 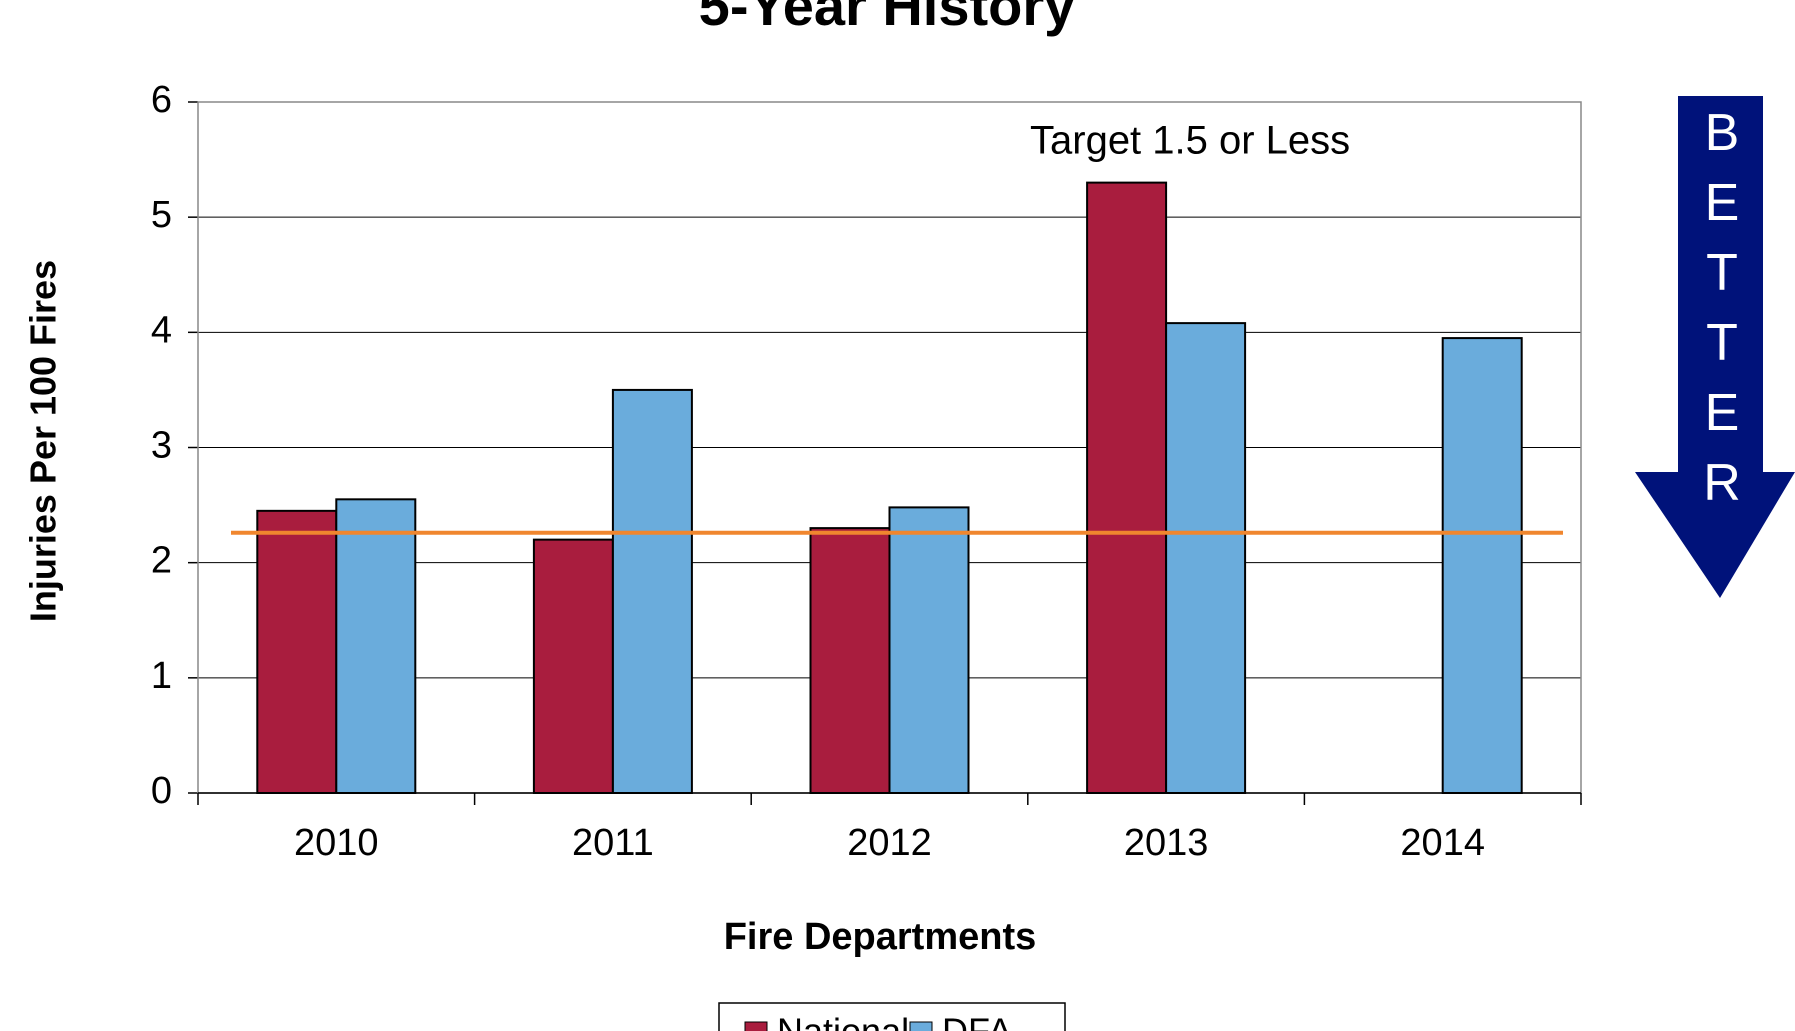 I want to click on x-tick-label: 2014, so click(x=1442, y=843).